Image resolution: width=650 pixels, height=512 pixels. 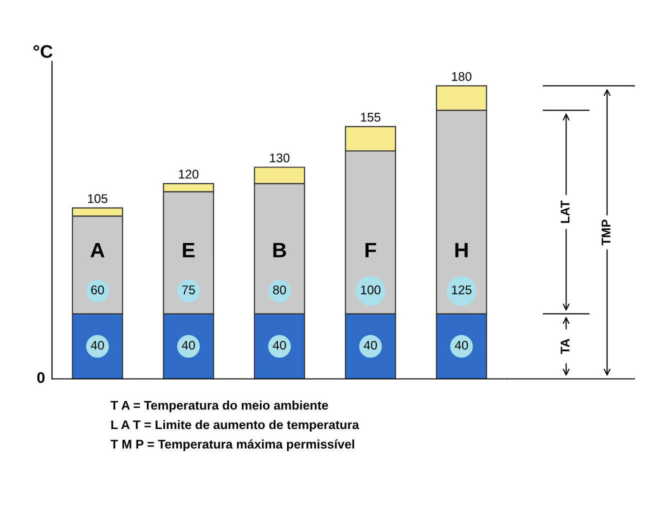 What do you see at coordinates (219, 406) in the screenshot?
I see `text: T A = Temperatura do meio ambiente` at bounding box center [219, 406].